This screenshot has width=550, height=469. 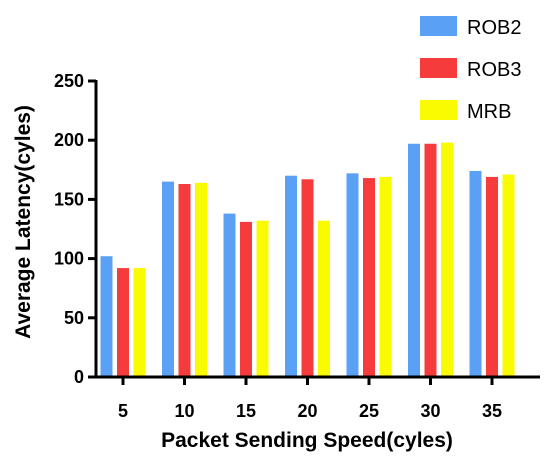 I want to click on x-tick-label: 15, so click(x=246, y=411).